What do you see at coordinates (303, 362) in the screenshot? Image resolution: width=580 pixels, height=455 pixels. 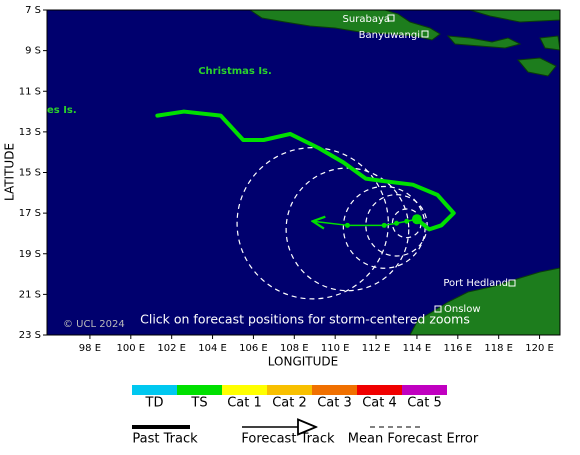 I see `x-axis-title: LONGITUDE` at bounding box center [303, 362].